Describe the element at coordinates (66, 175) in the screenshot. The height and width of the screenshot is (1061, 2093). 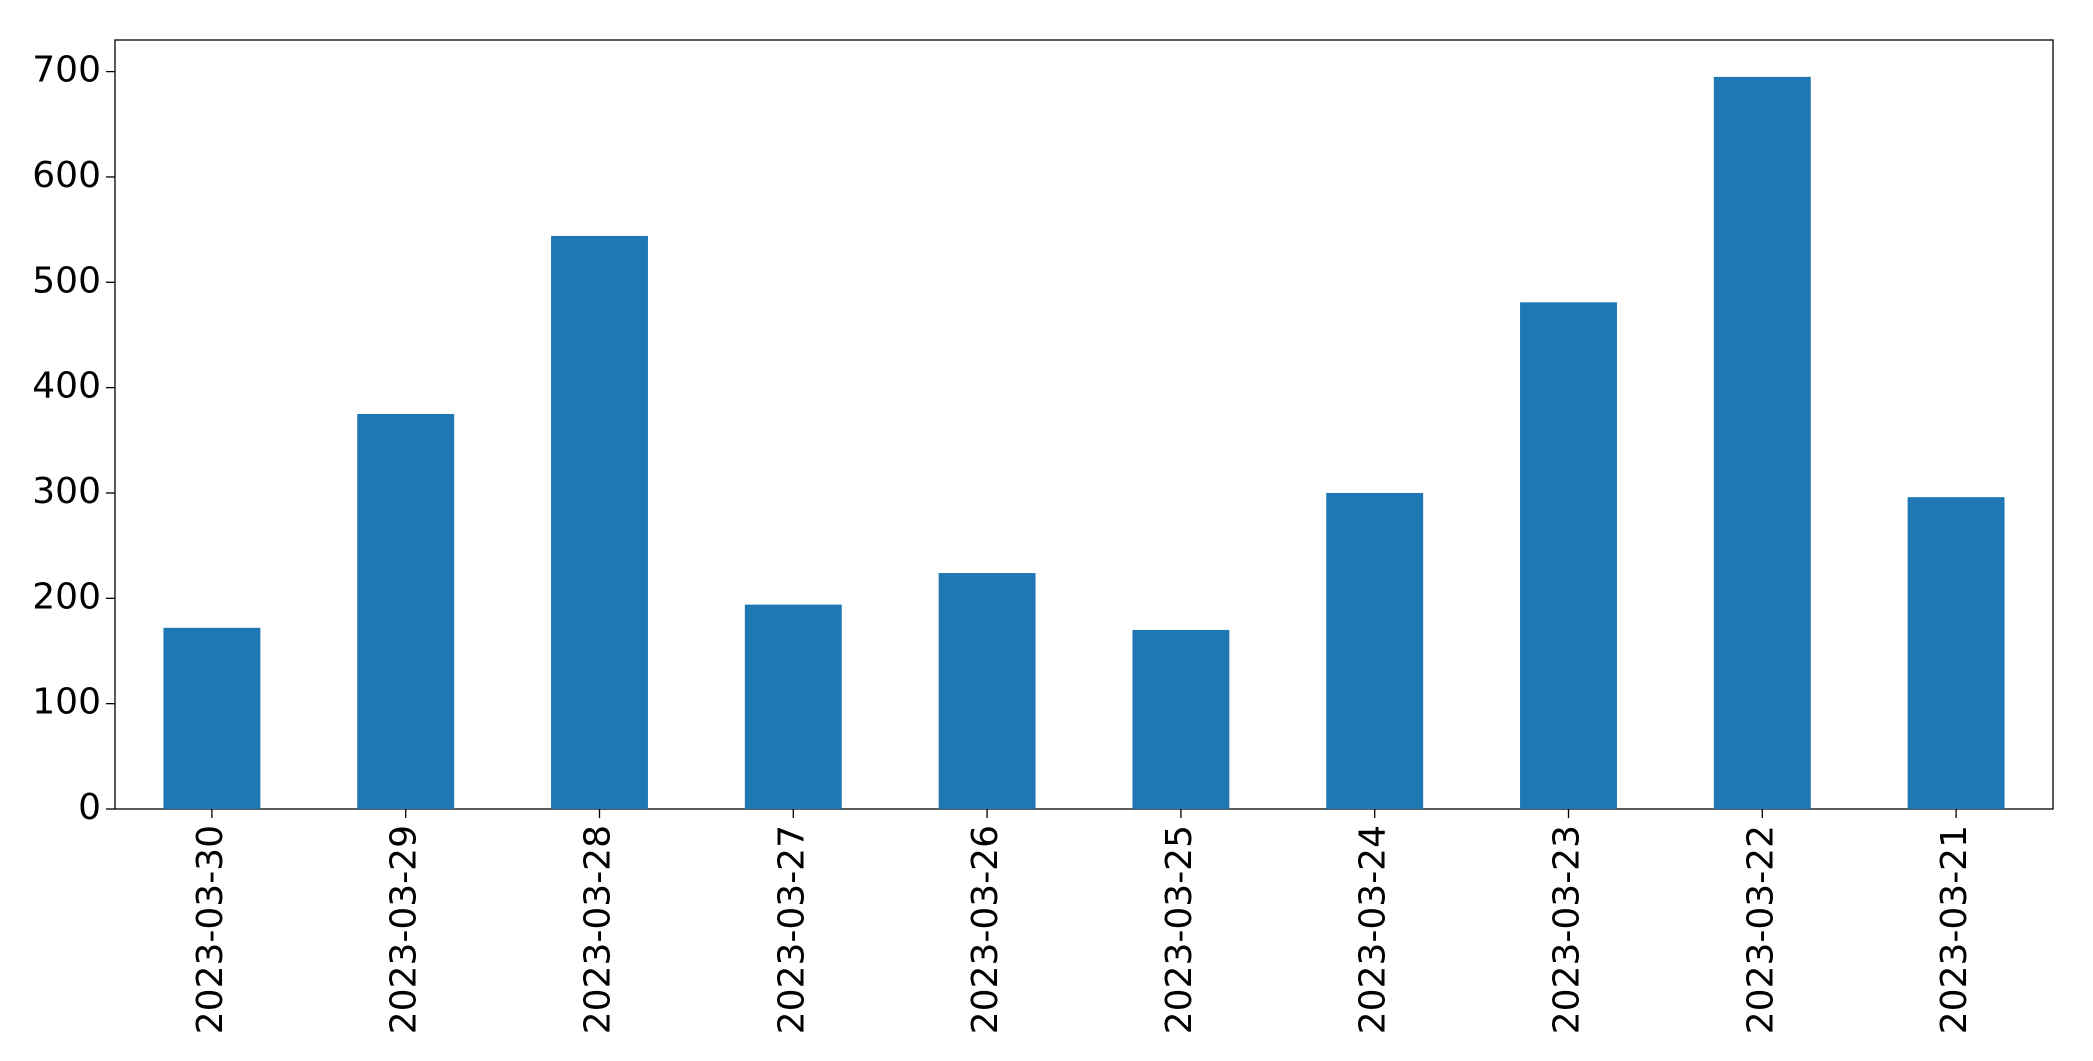
I see `y-tick-label: 600` at that location.